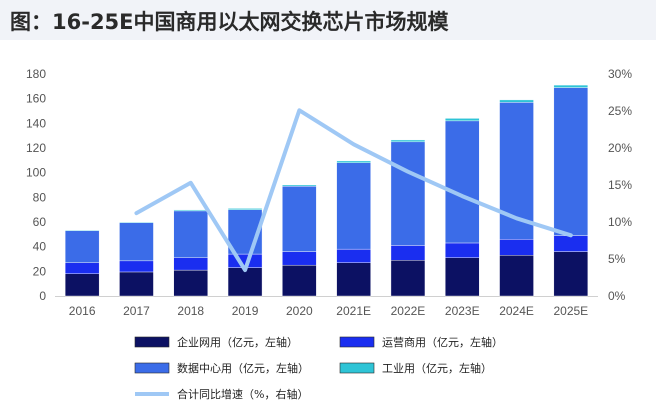  What do you see at coordinates (36, 99) in the screenshot?
I see `left-axis-tick-label: 160` at bounding box center [36, 99].